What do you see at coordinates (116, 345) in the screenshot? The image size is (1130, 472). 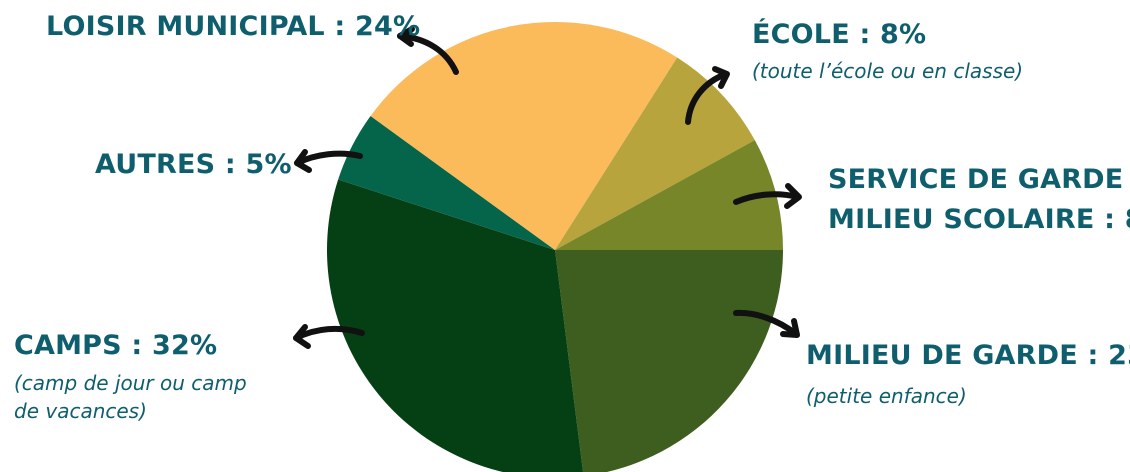 I see `label-camps: CAMPS : 32%` at bounding box center [116, 345].